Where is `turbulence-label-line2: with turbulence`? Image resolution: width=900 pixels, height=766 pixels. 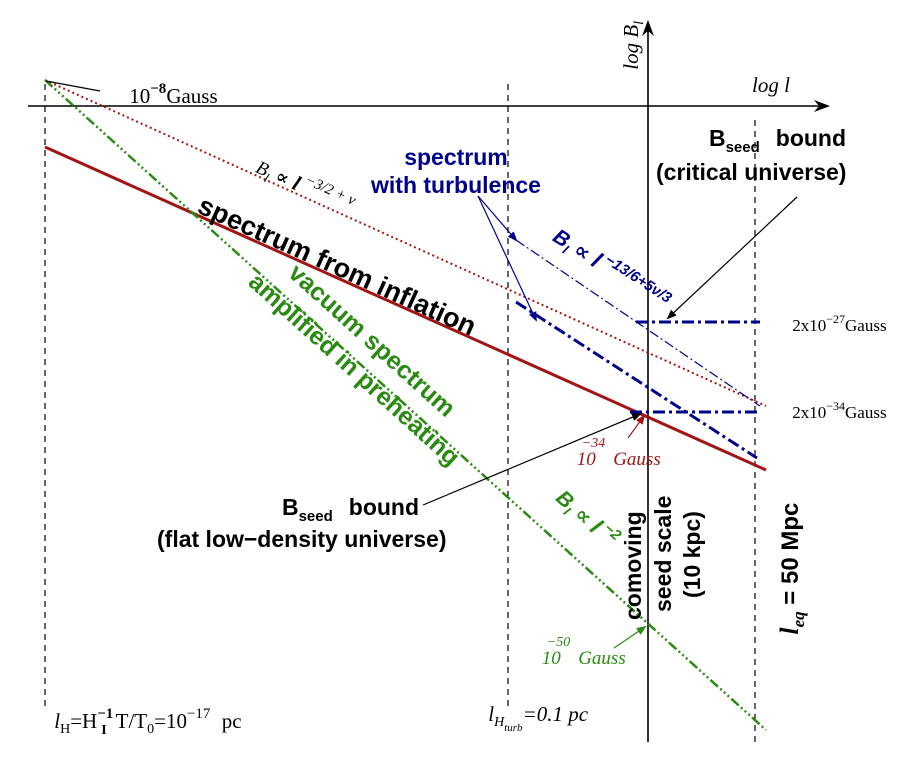
turbulence-label-line2: with turbulence is located at coordinates (455, 185).